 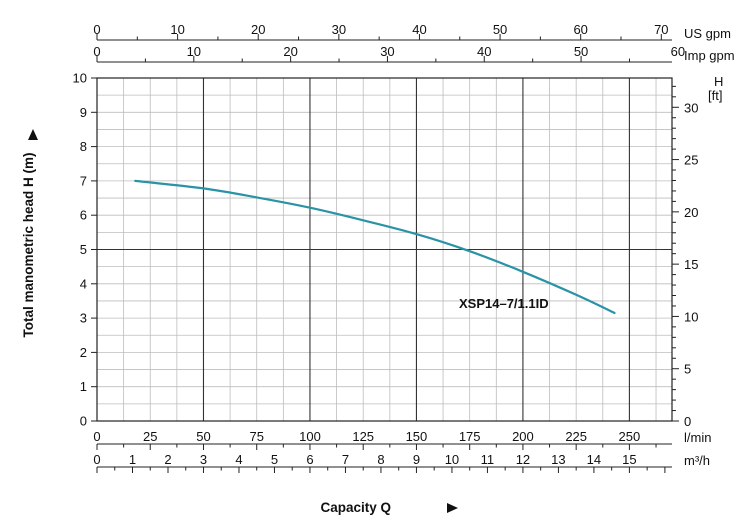 What do you see at coordinates (150, 436) in the screenshot?
I see `x-tick-label: 25` at bounding box center [150, 436].